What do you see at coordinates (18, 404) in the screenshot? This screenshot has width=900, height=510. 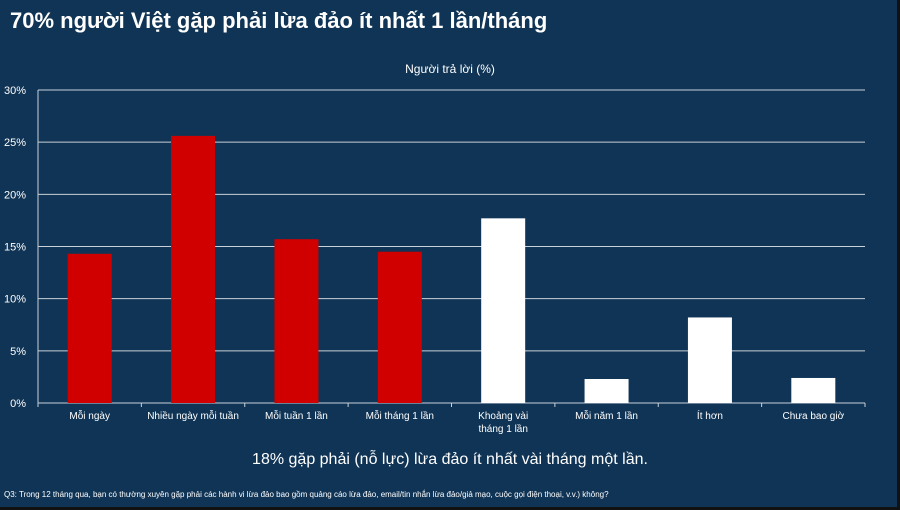 I see `y-tick-label: 0%` at bounding box center [18, 404].